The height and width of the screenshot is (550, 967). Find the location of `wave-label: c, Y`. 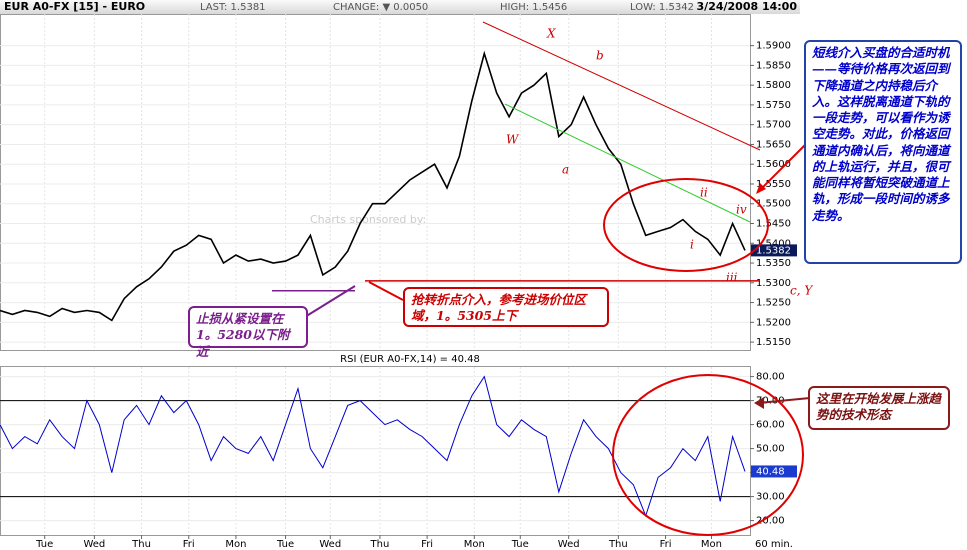

wave-label: c, Y is located at coordinates (801, 291).